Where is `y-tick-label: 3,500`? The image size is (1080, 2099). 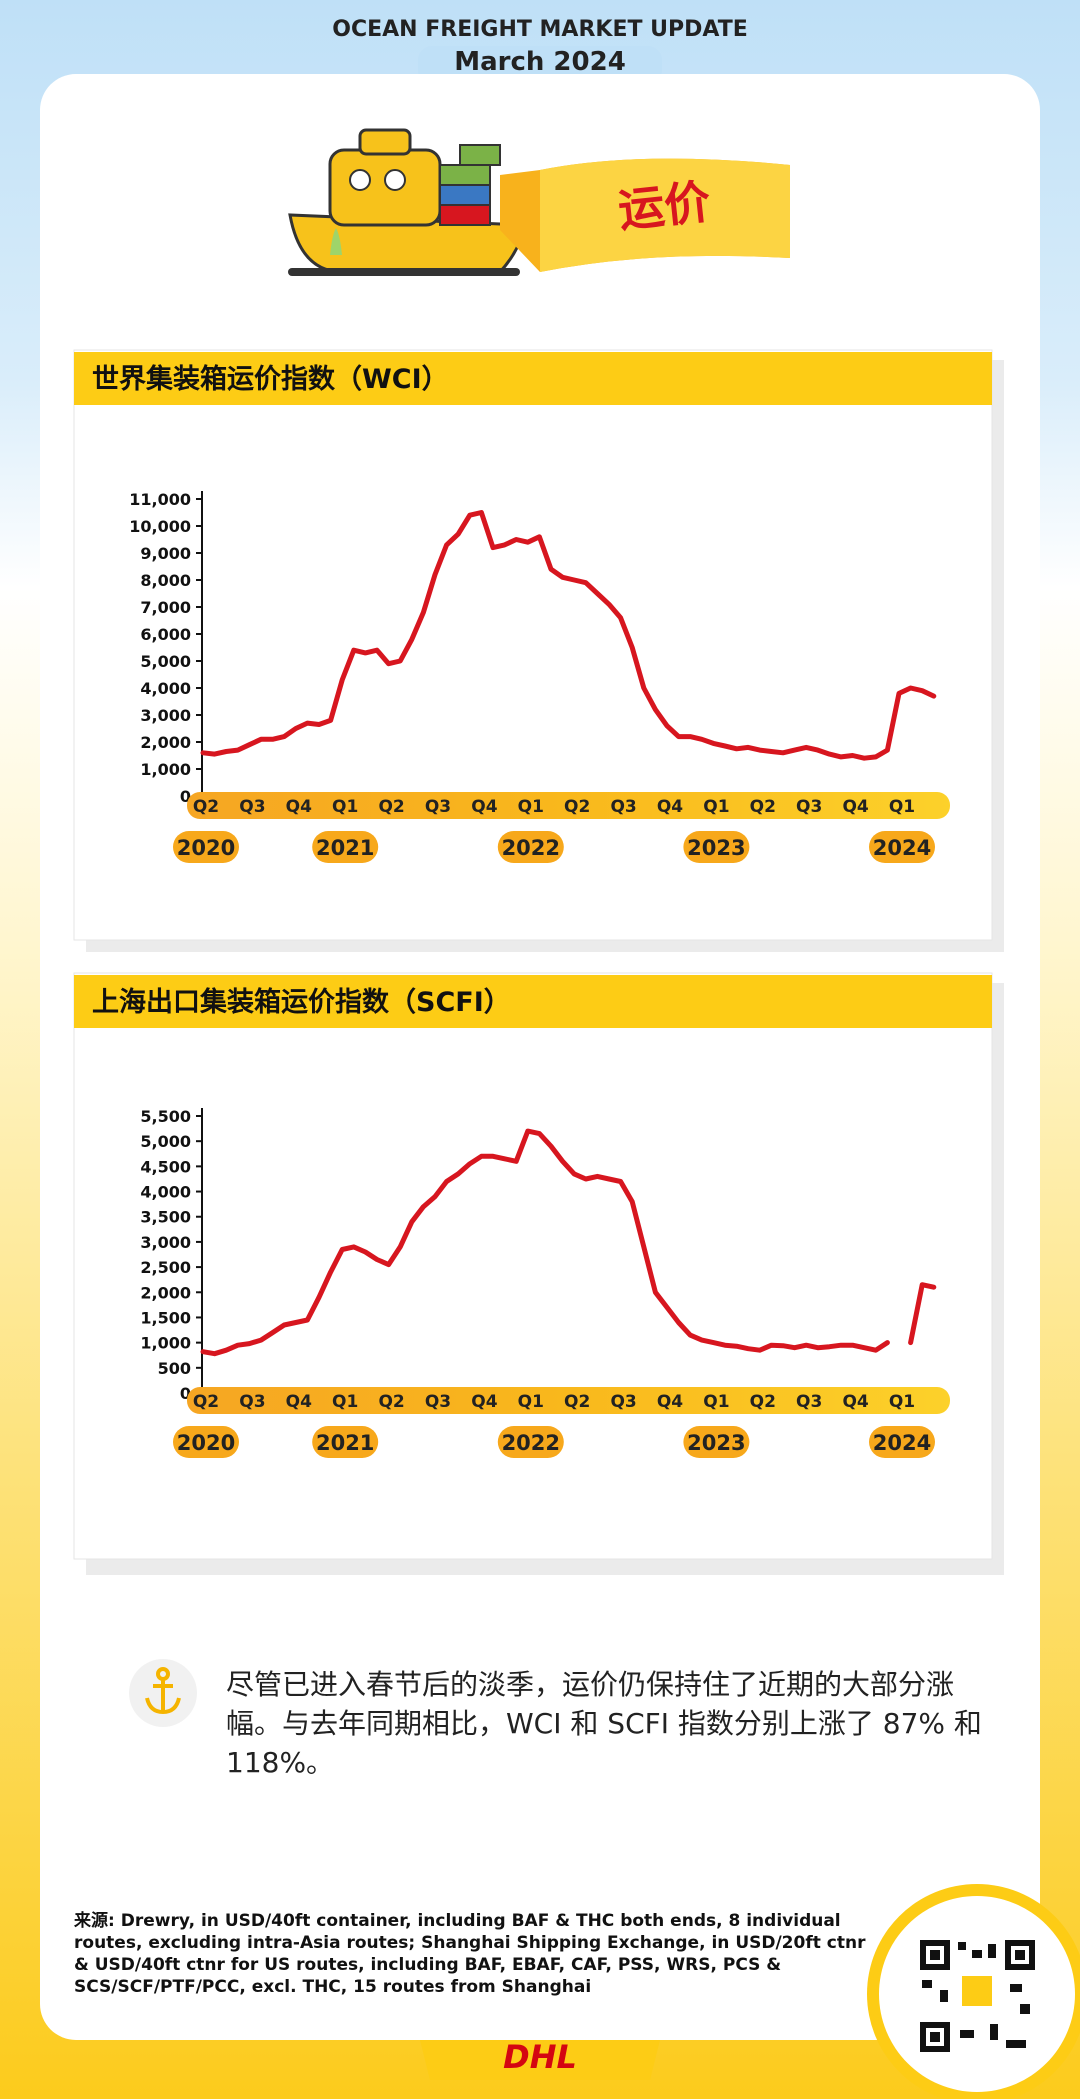 y-tick-label: 3,500 is located at coordinates (165, 1217).